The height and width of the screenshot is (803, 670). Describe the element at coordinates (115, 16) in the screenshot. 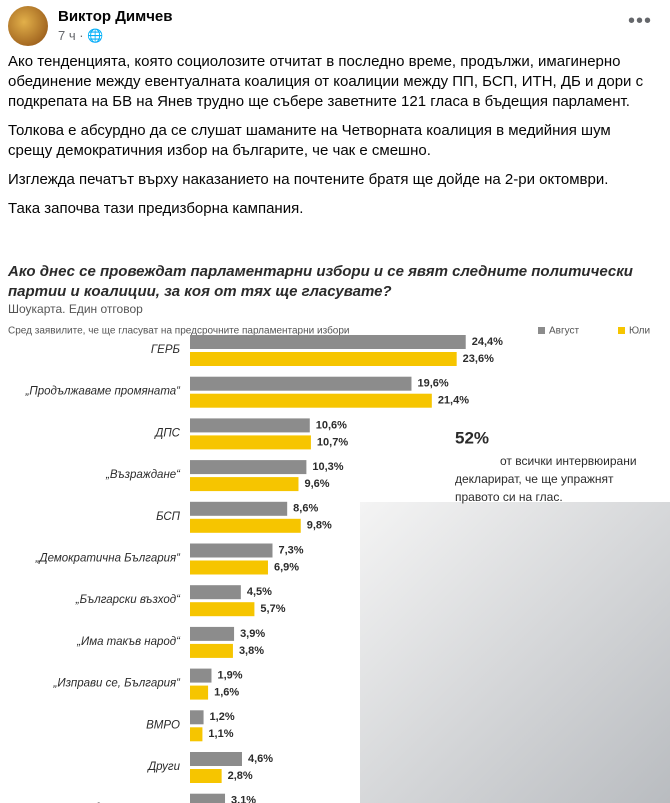

I see `author: Виктор Димчев` at that location.